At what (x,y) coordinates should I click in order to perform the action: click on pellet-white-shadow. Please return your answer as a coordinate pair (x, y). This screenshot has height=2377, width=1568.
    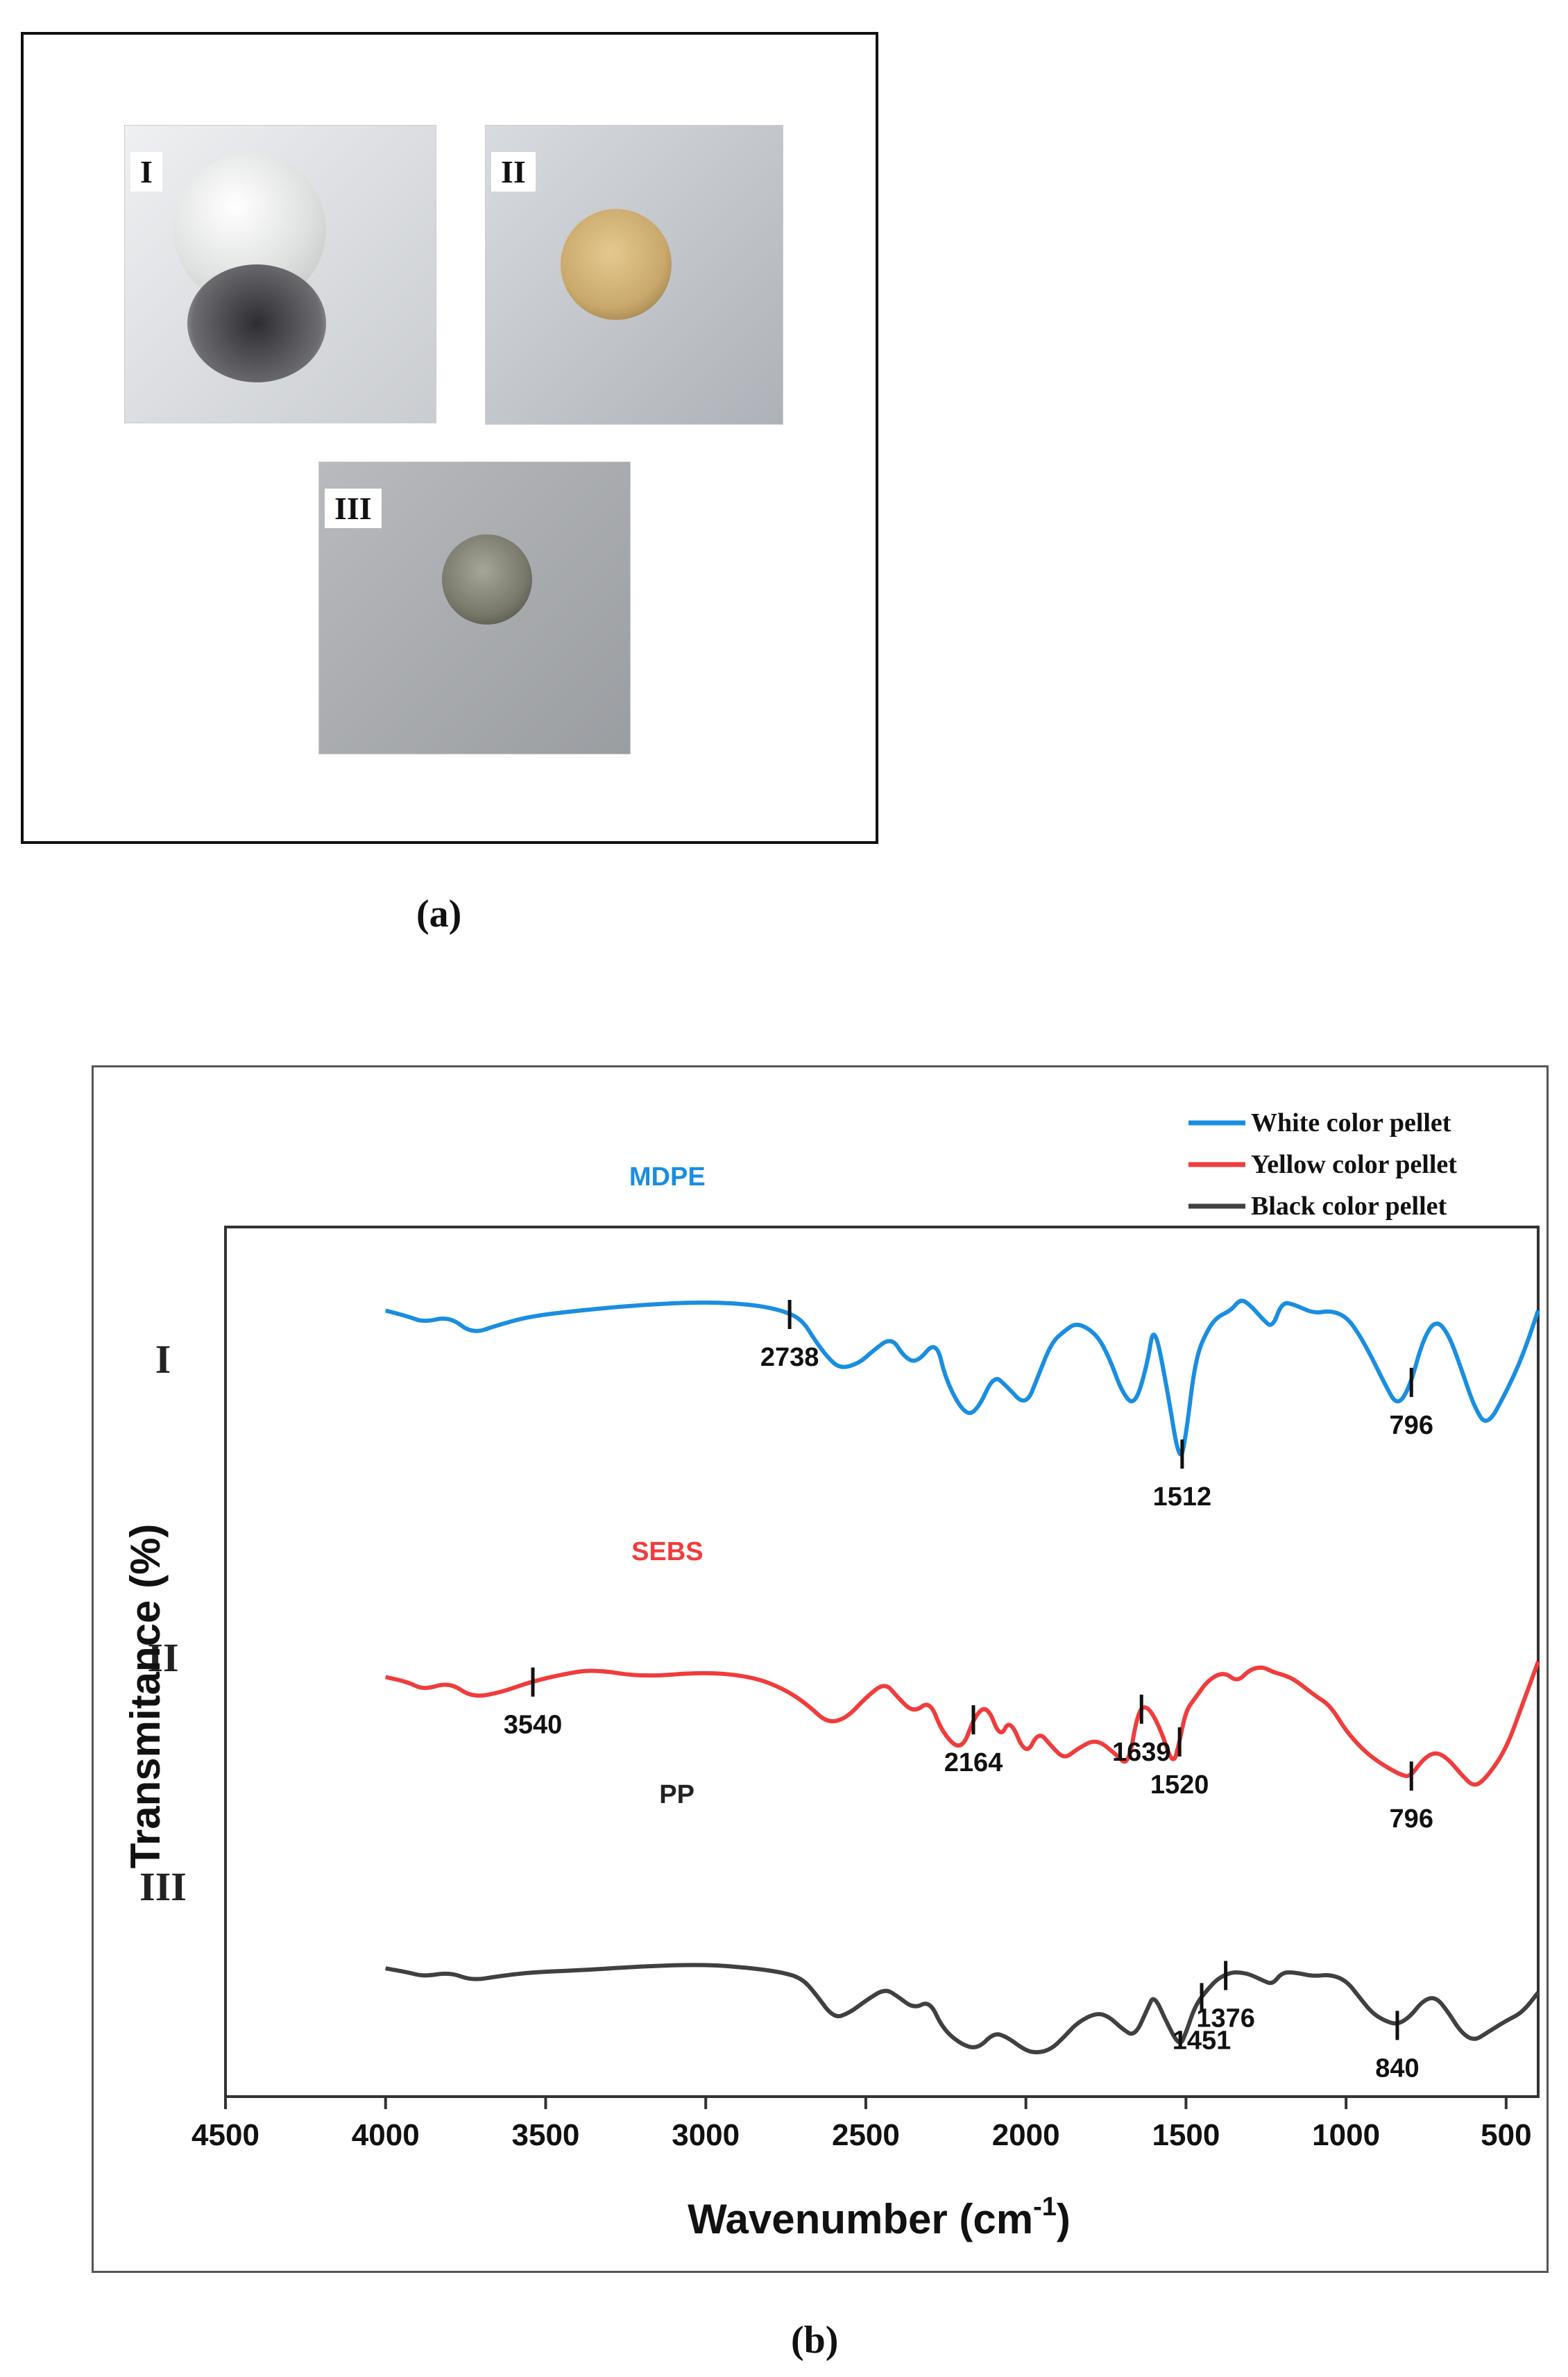
    Looking at the image, I should click on (256, 323).